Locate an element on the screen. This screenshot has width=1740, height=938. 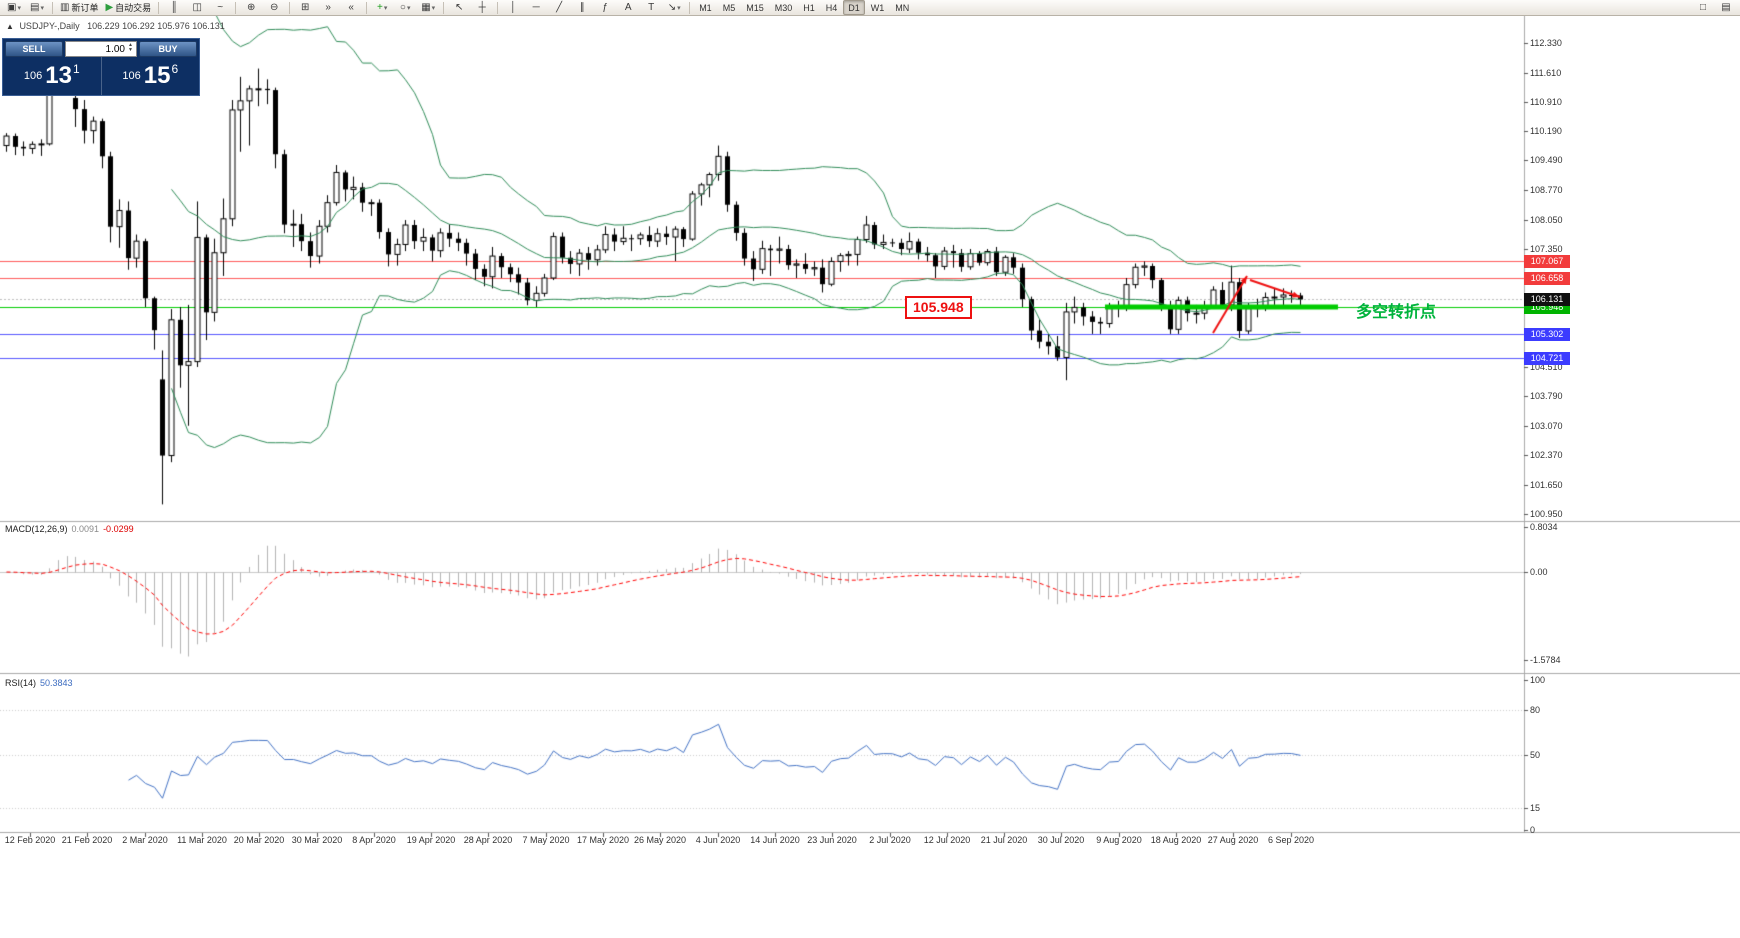
sell-price-big-figure: 106 is located at coordinates (33, 76).